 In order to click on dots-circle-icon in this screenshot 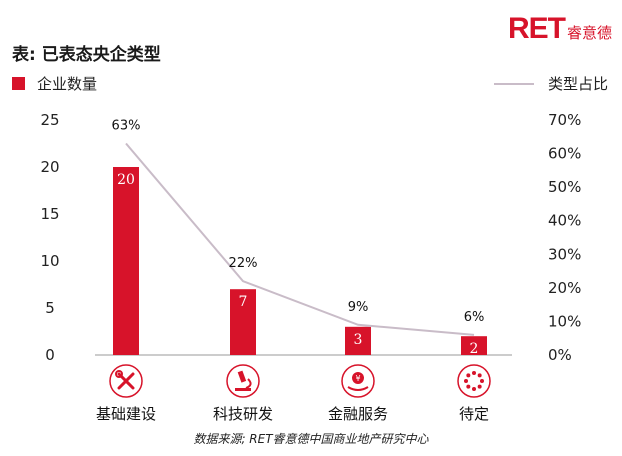, I will do `click(474, 381)`.